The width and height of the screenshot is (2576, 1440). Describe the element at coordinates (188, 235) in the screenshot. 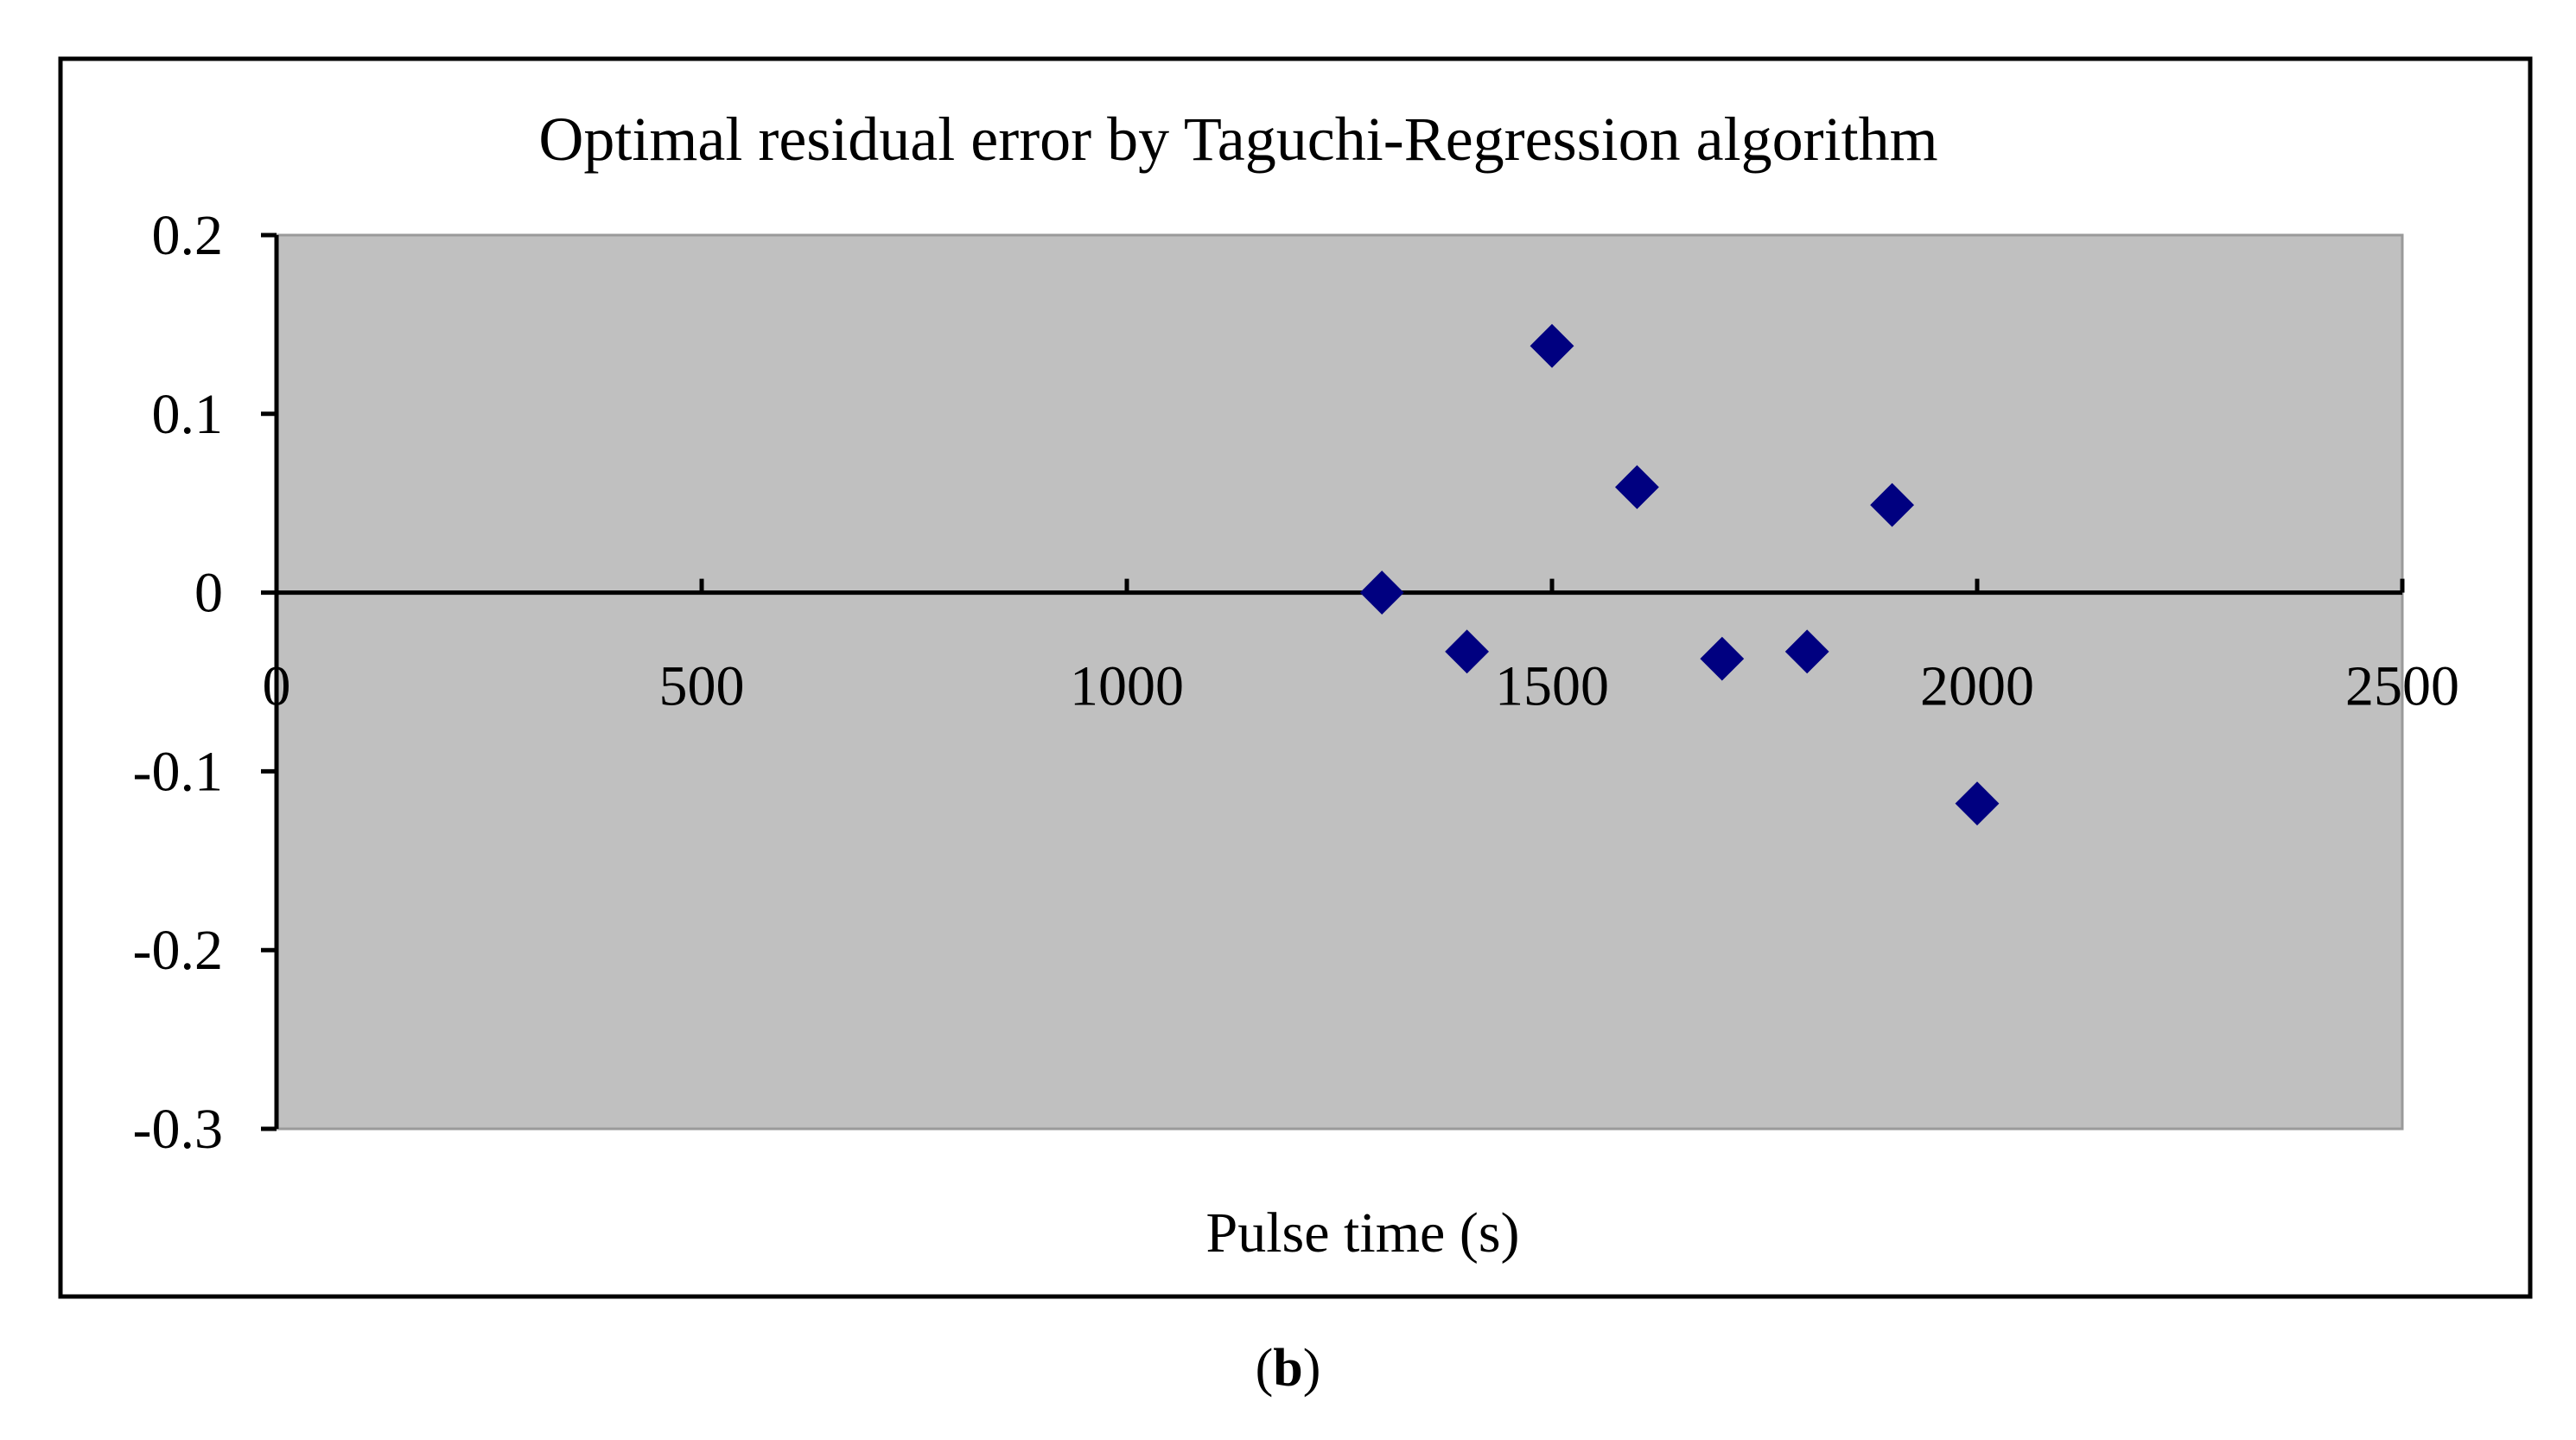

I see `y-tick-label: 0.2` at that location.